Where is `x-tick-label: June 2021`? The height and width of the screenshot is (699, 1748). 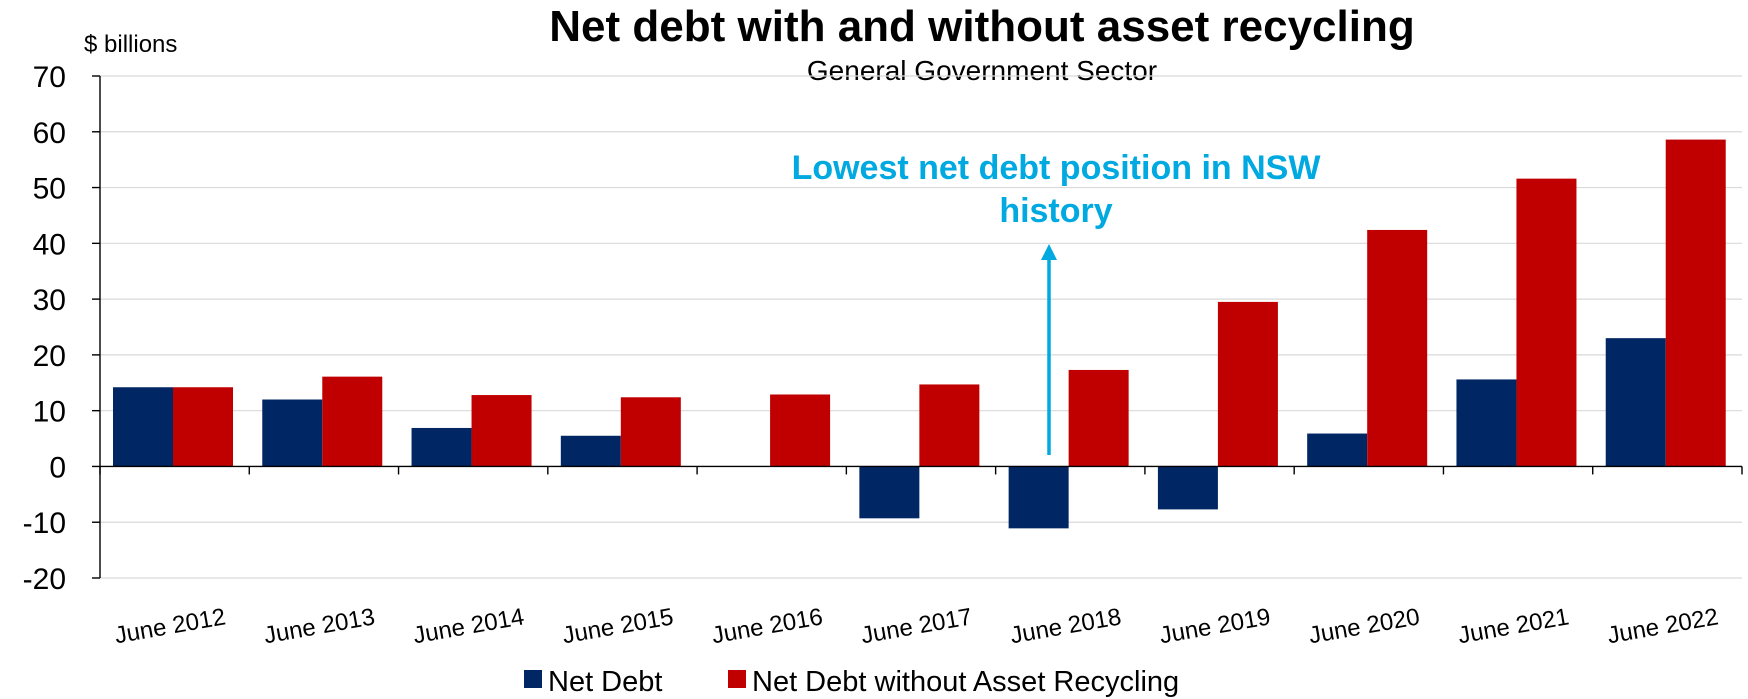
x-tick-label: June 2021 is located at coordinates (1513, 626).